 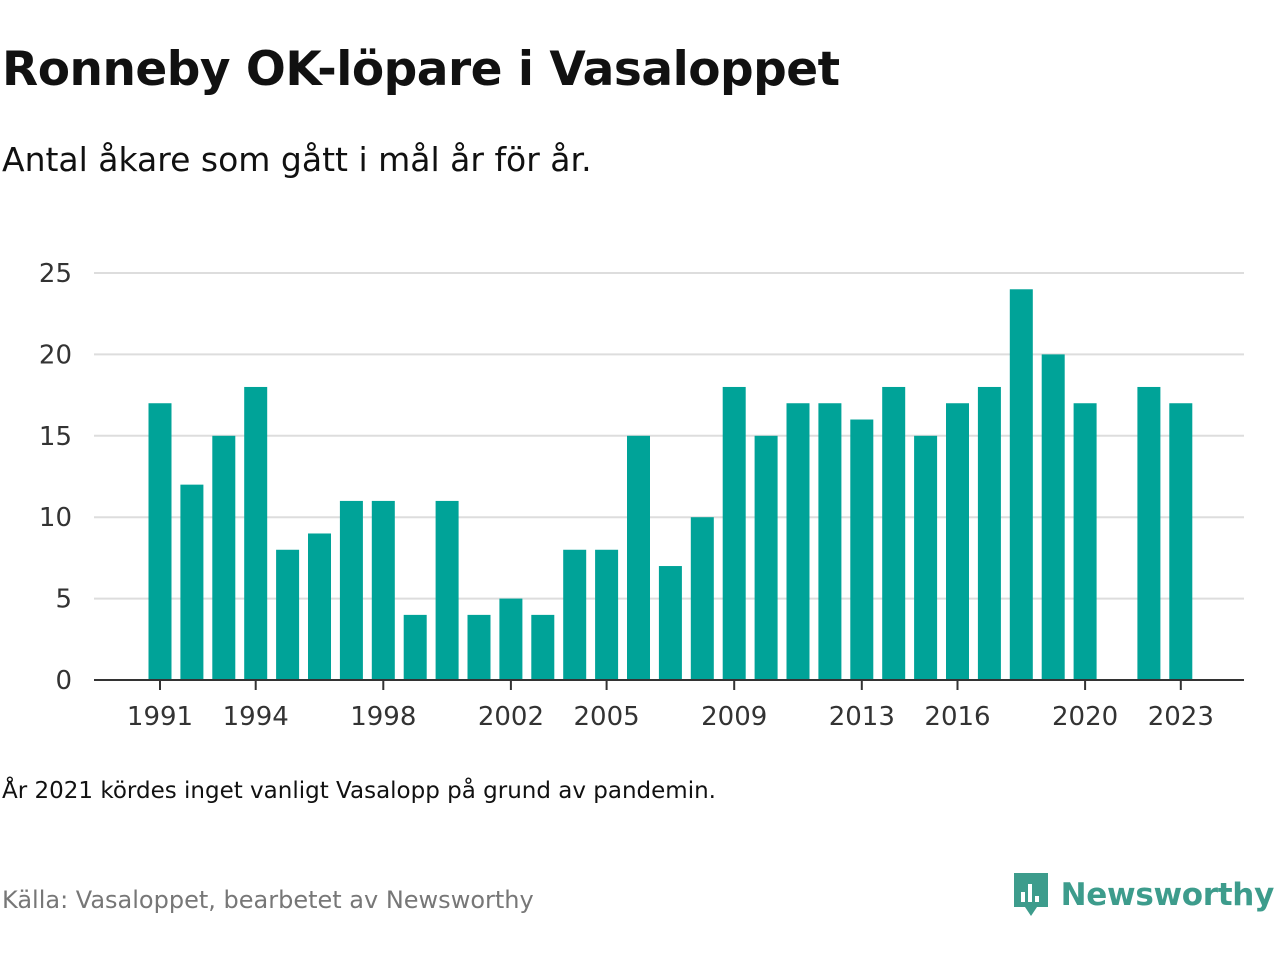 What do you see at coordinates (957, 717) in the screenshot?
I see `x-tick-label: 2016` at bounding box center [957, 717].